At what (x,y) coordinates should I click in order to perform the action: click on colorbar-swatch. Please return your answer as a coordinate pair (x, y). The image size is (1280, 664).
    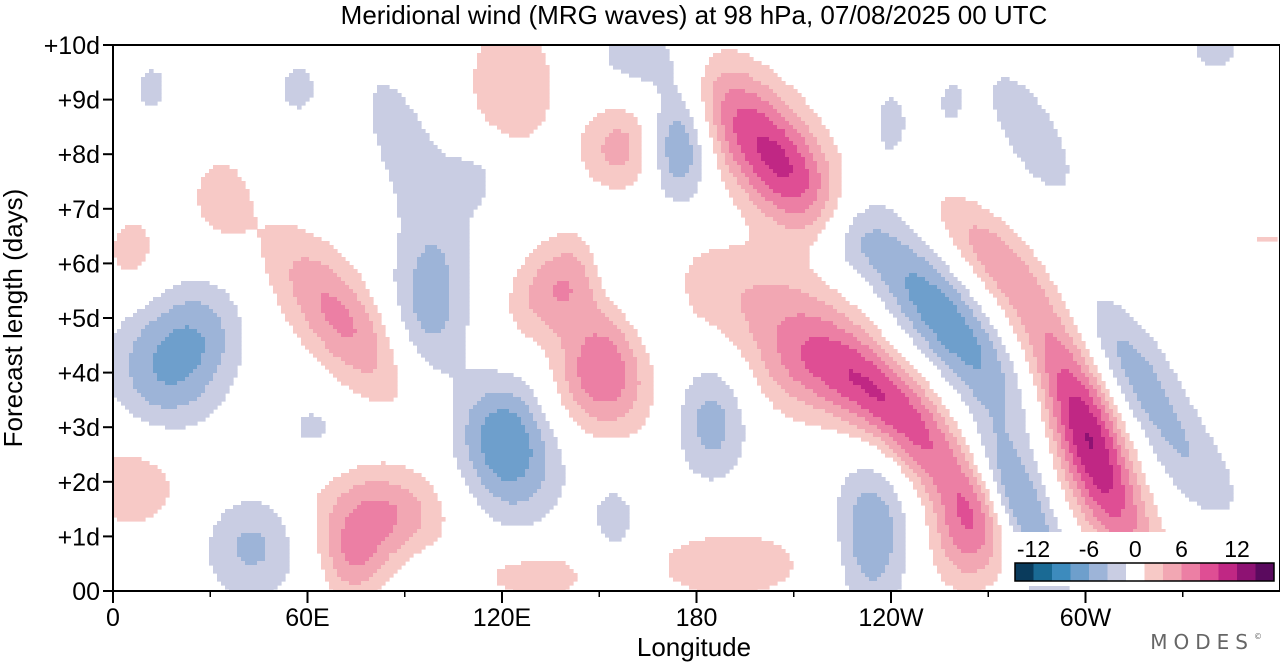
    Looking at the image, I should click on (1191, 572).